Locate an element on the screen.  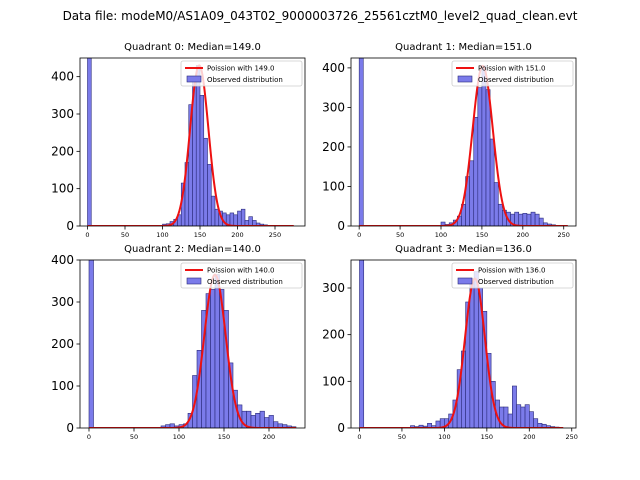
quadrant-2-xtick-label: 200 is located at coordinates (269, 437).